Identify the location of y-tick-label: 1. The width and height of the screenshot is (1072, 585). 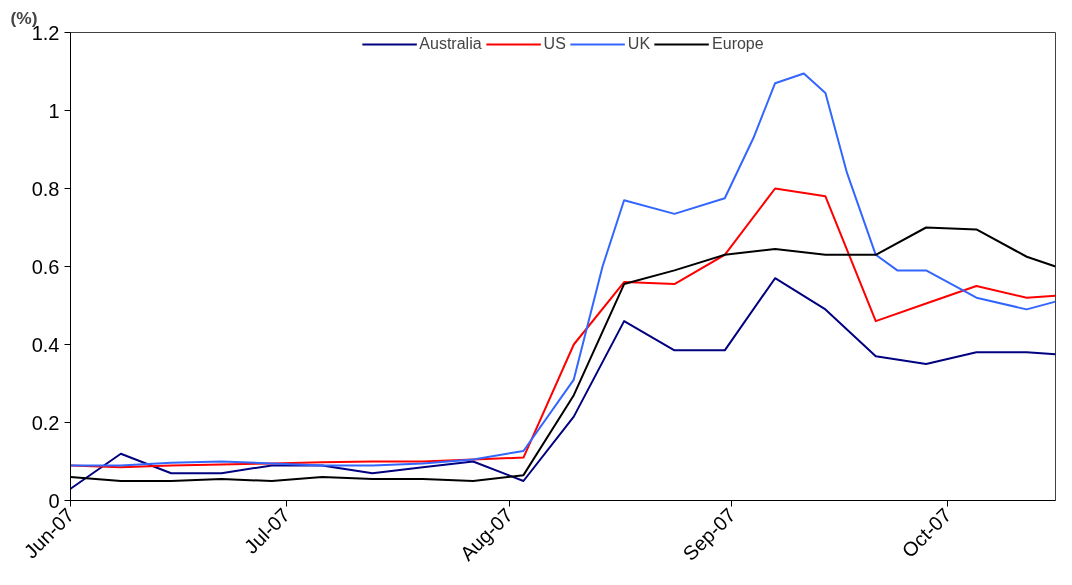
(54, 110).